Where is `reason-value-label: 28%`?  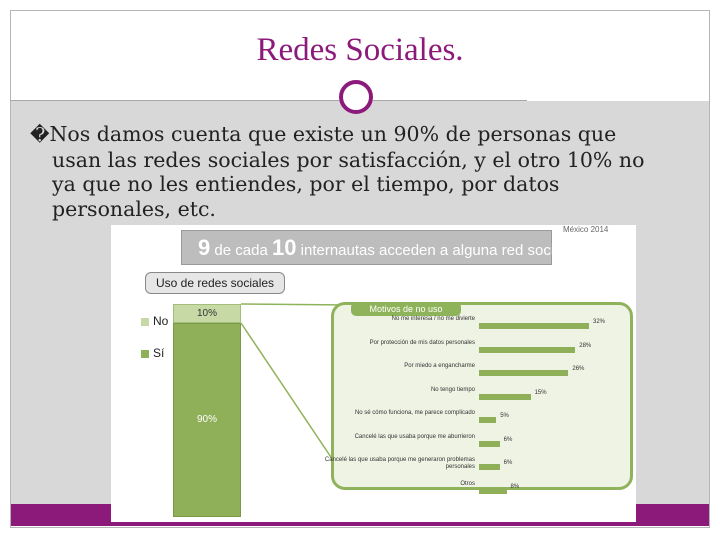 reason-value-label: 28% is located at coordinates (585, 345).